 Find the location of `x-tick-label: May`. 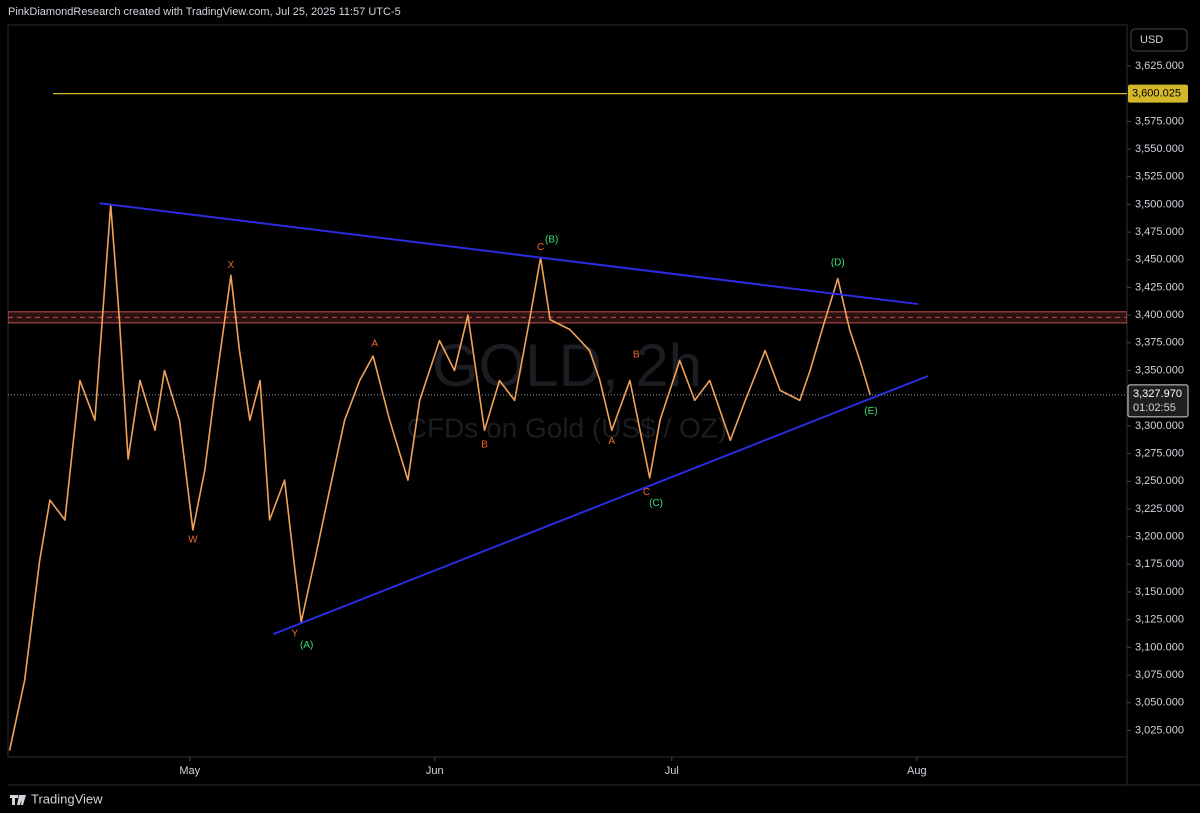

x-tick-label: May is located at coordinates (189, 771).